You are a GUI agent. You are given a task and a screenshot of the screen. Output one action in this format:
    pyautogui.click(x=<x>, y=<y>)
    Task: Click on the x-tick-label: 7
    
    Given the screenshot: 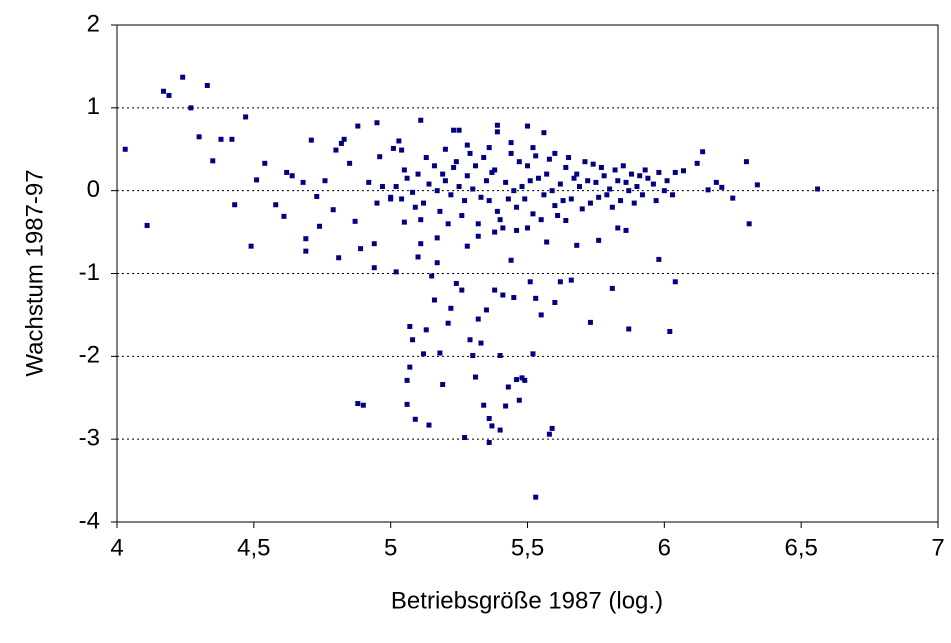 What is the action you would take?
    pyautogui.click(x=937, y=547)
    